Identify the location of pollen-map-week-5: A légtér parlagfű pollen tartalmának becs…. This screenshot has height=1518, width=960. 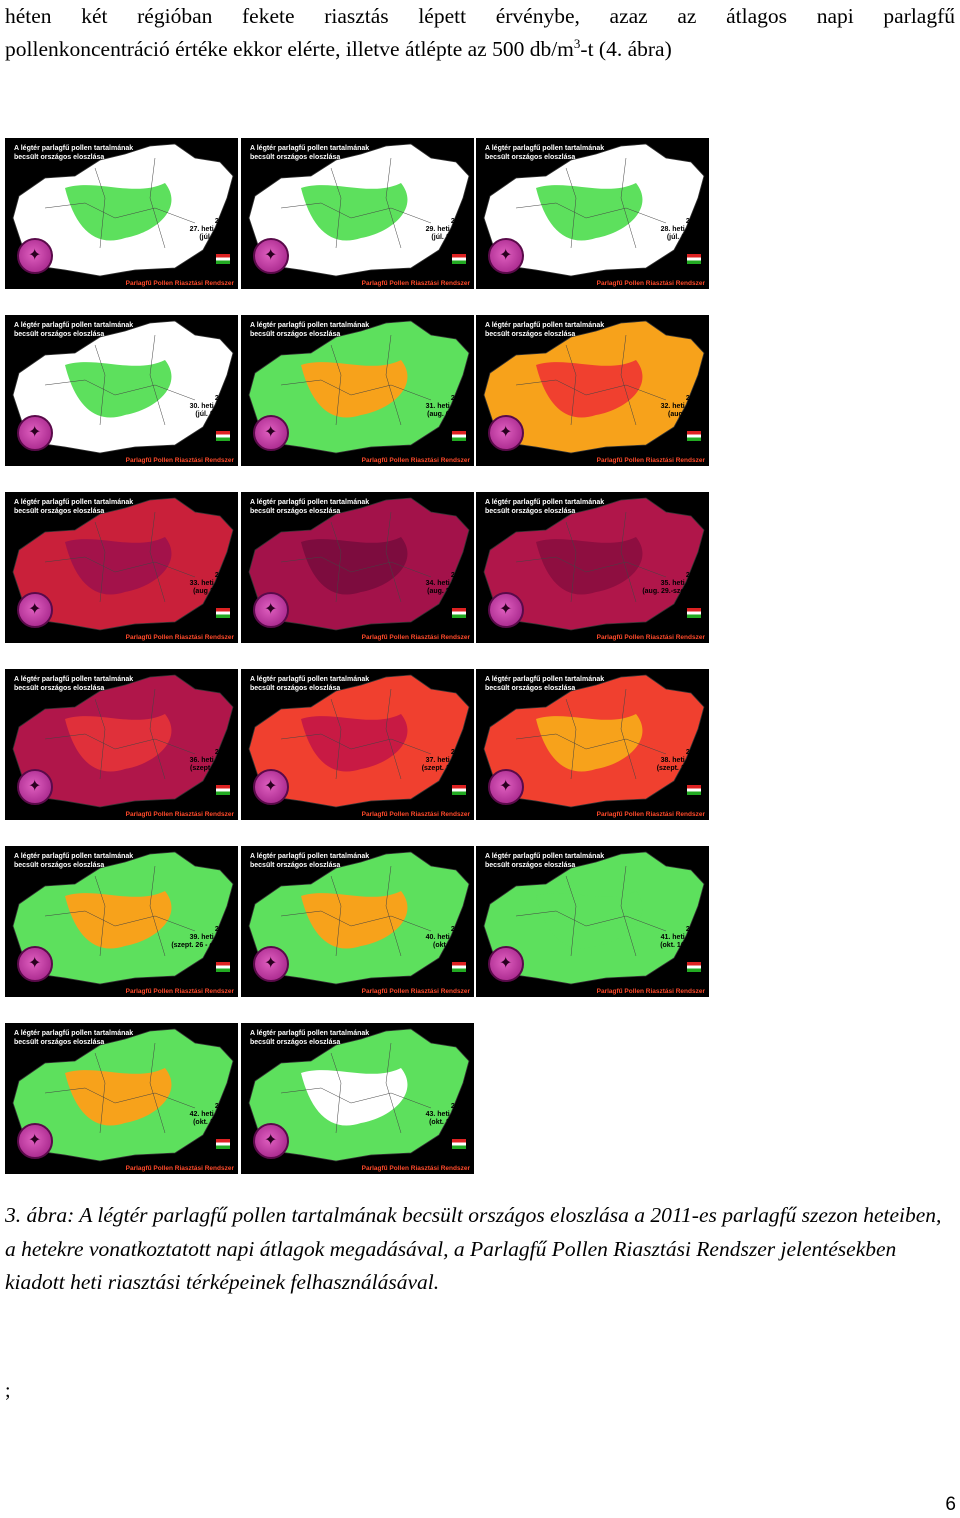
(357, 390).